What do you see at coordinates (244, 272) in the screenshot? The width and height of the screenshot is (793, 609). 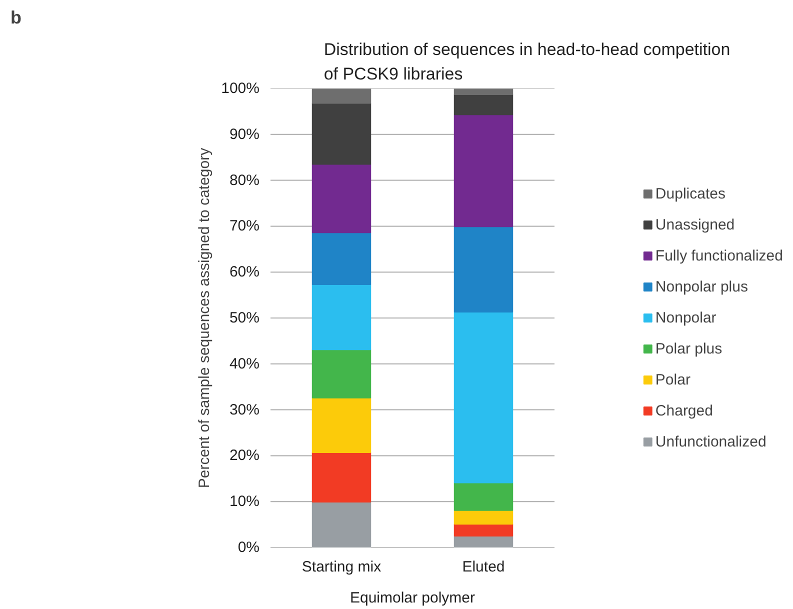 I see `y-tick-label: 60%` at bounding box center [244, 272].